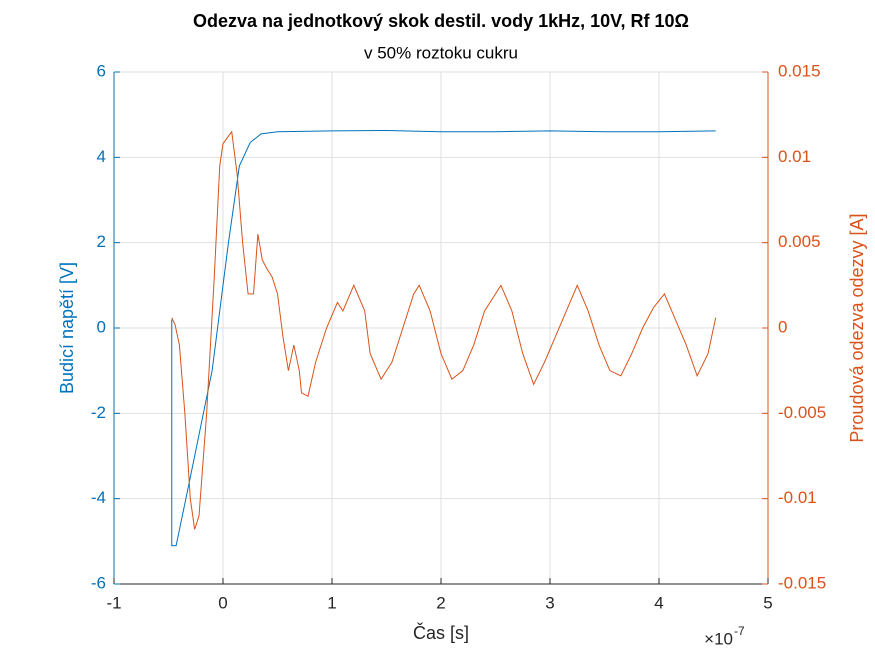 The image size is (875, 656). What do you see at coordinates (101, 156) in the screenshot?
I see `y-tick-label: 4` at bounding box center [101, 156].